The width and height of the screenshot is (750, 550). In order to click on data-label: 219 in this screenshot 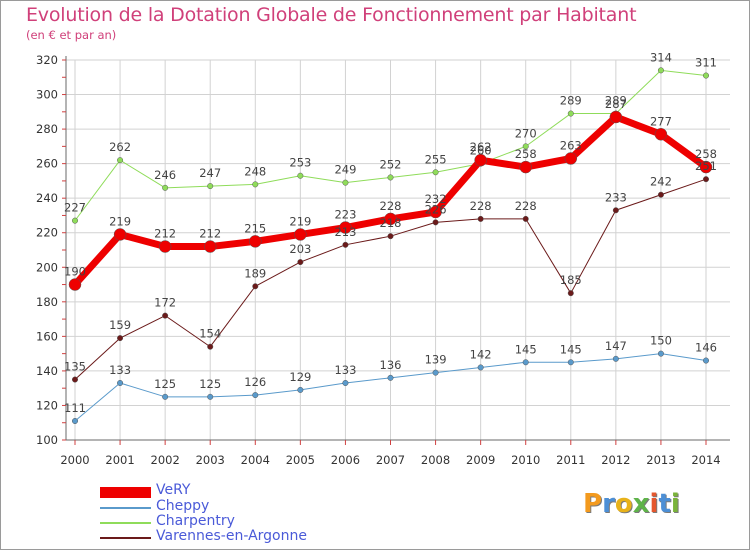, I will do `click(120, 221)`.